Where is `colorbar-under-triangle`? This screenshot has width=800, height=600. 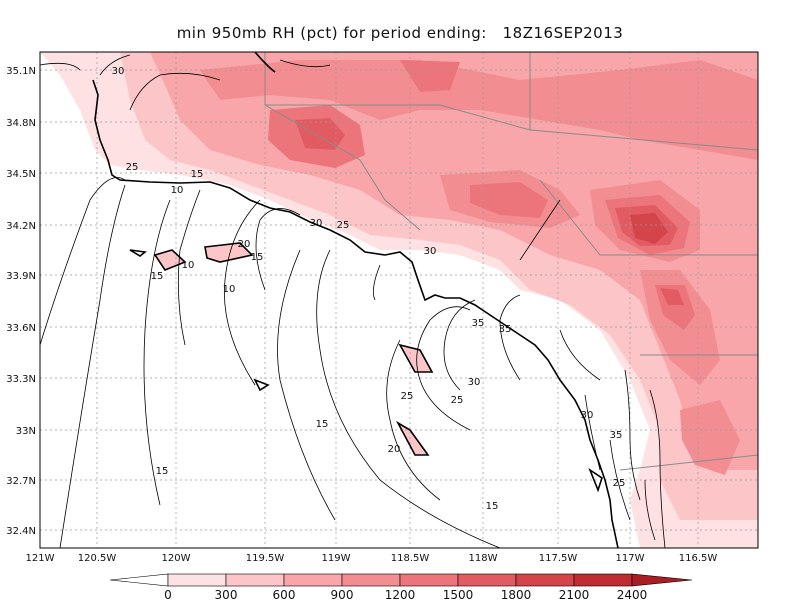
colorbar-under-triangle is located at coordinates (139, 580).